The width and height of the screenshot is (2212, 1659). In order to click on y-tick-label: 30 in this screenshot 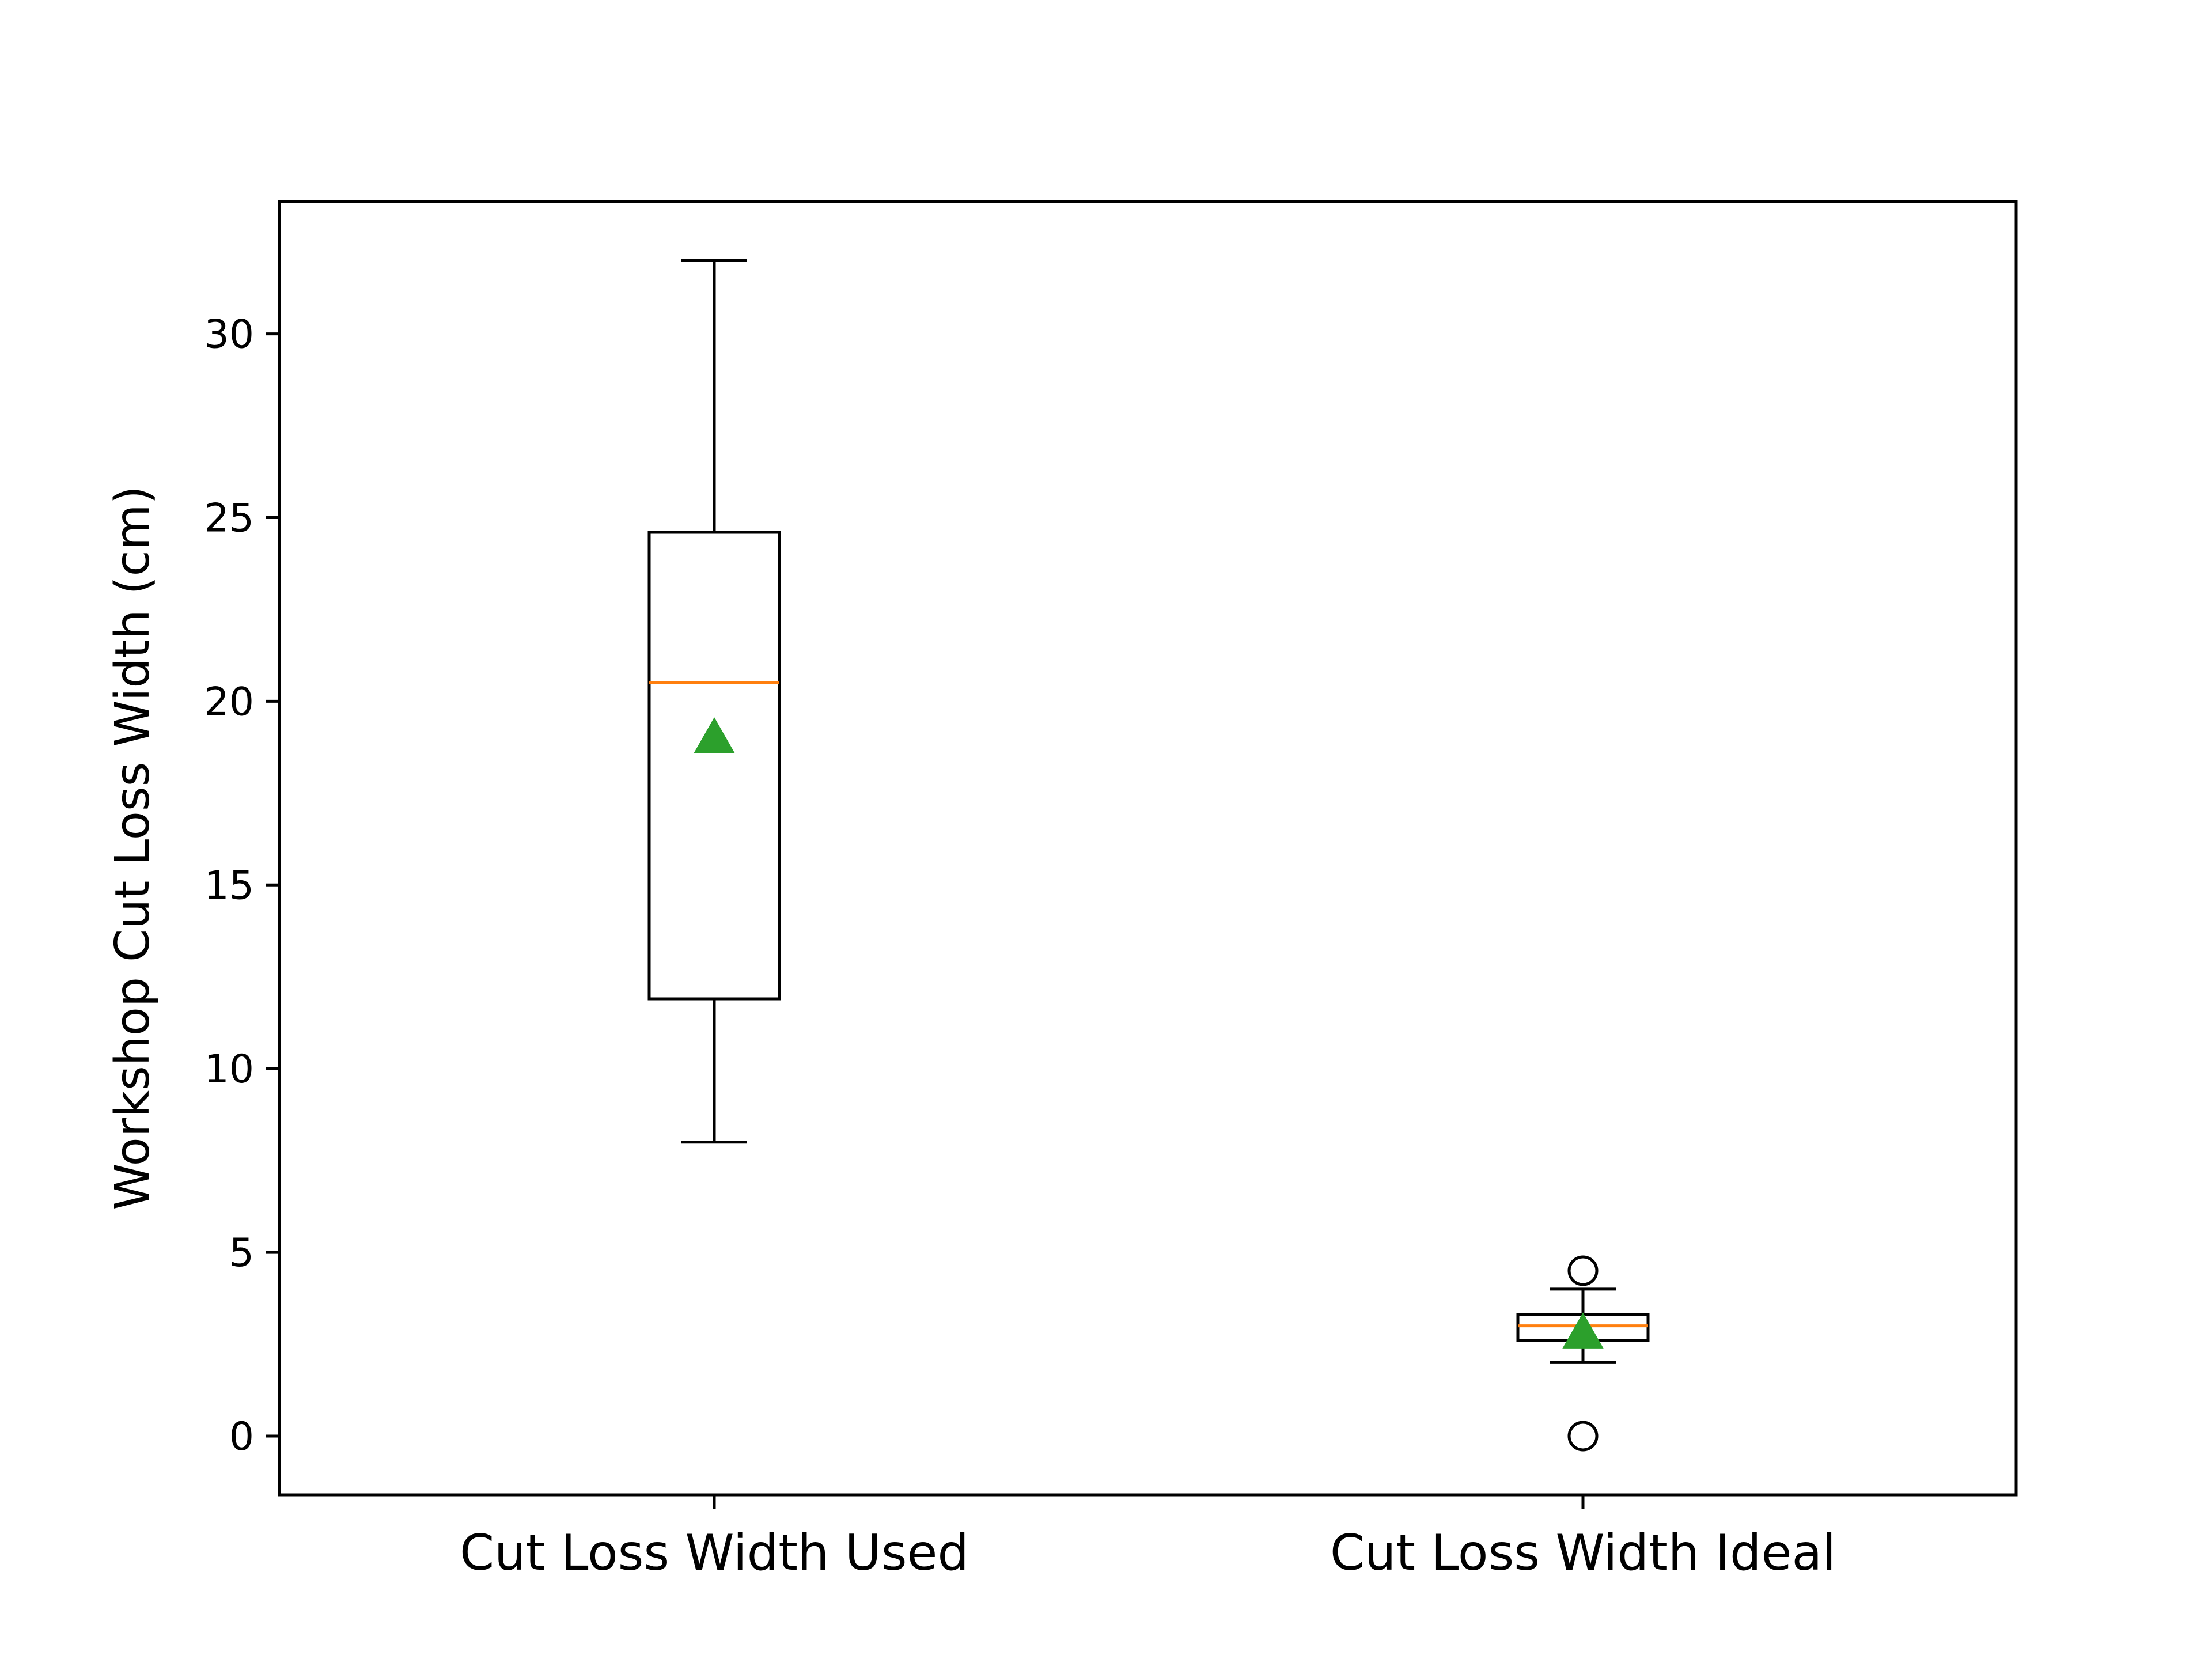, I will do `click(229, 335)`.